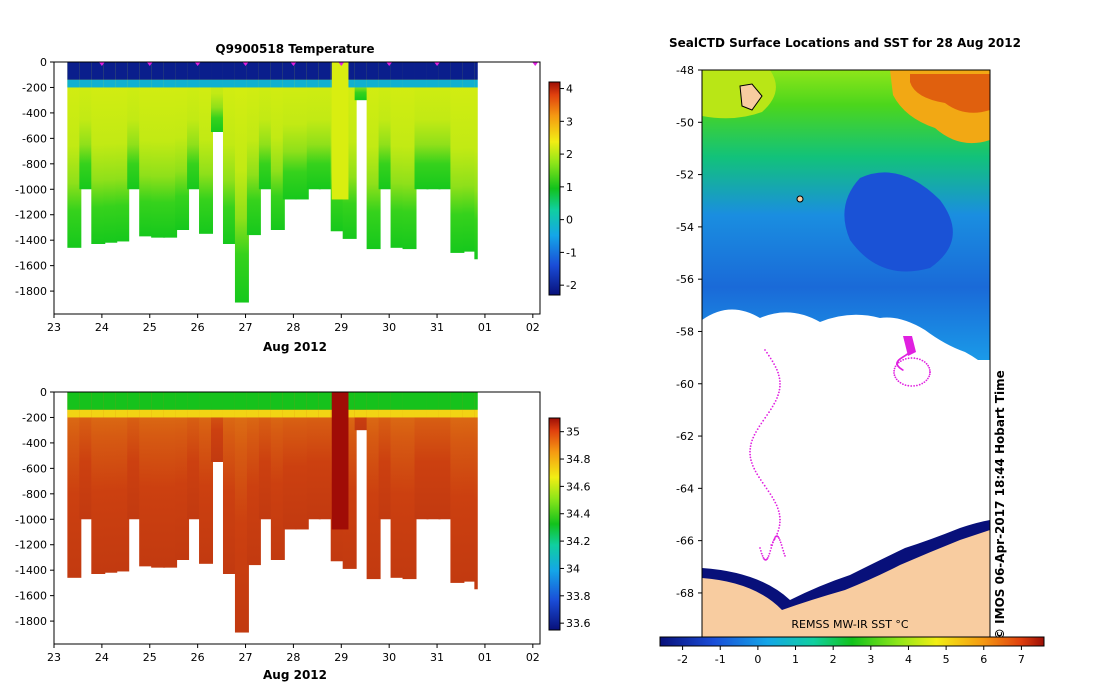 This screenshot has width=1099, height=700. Describe the element at coordinates (578, 459) in the screenshot. I see `colorbar-tick-label: 34.8` at that location.